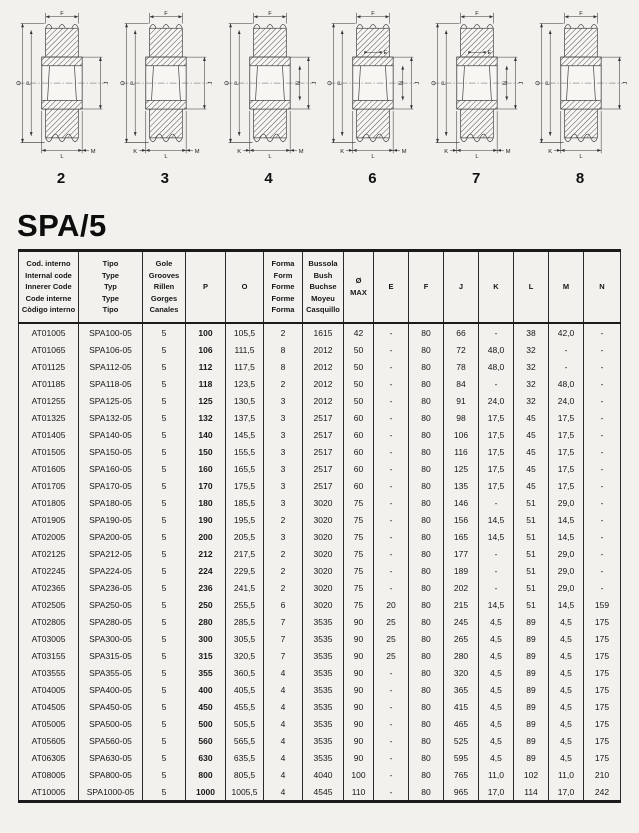  I want to click on table-cell: 4, so click(283, 672).